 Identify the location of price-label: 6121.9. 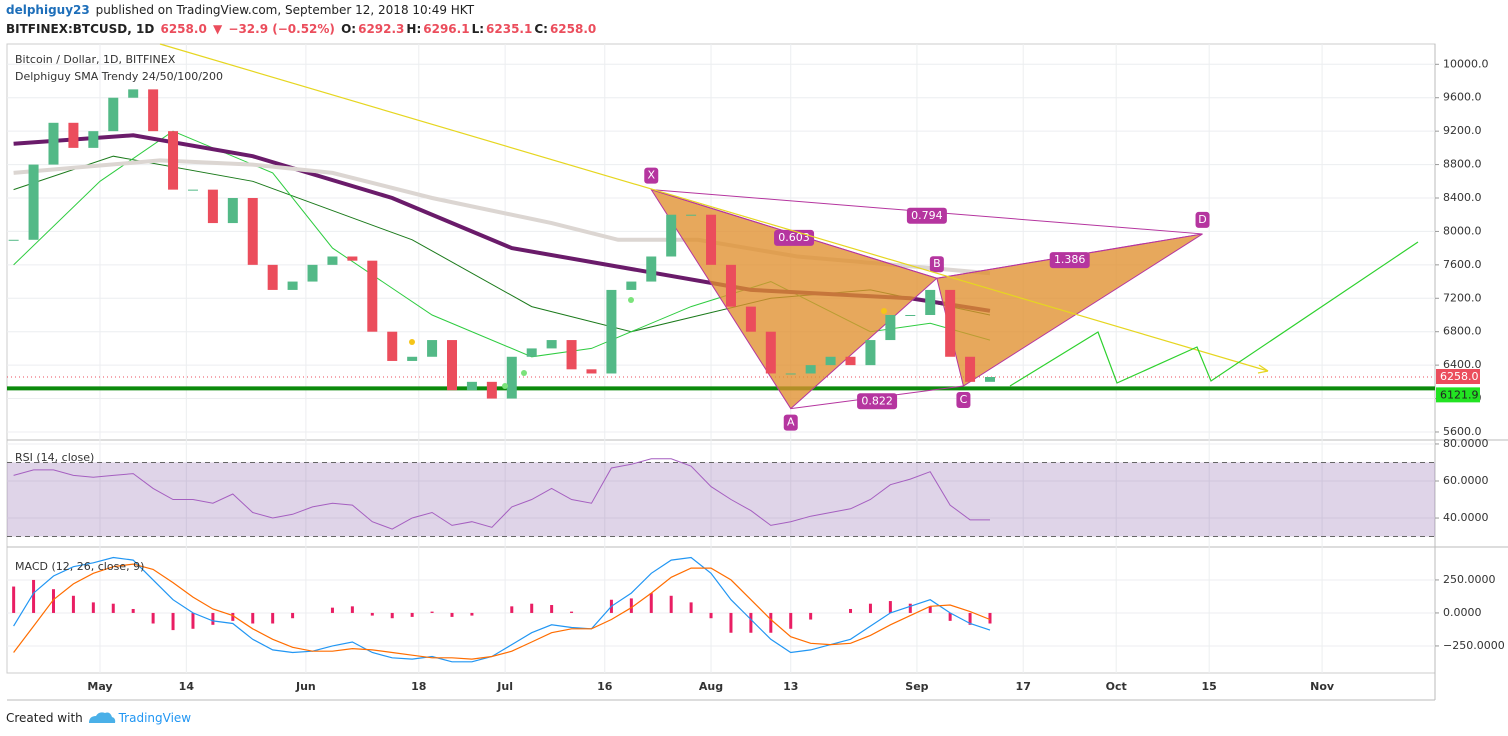
(1459, 394).